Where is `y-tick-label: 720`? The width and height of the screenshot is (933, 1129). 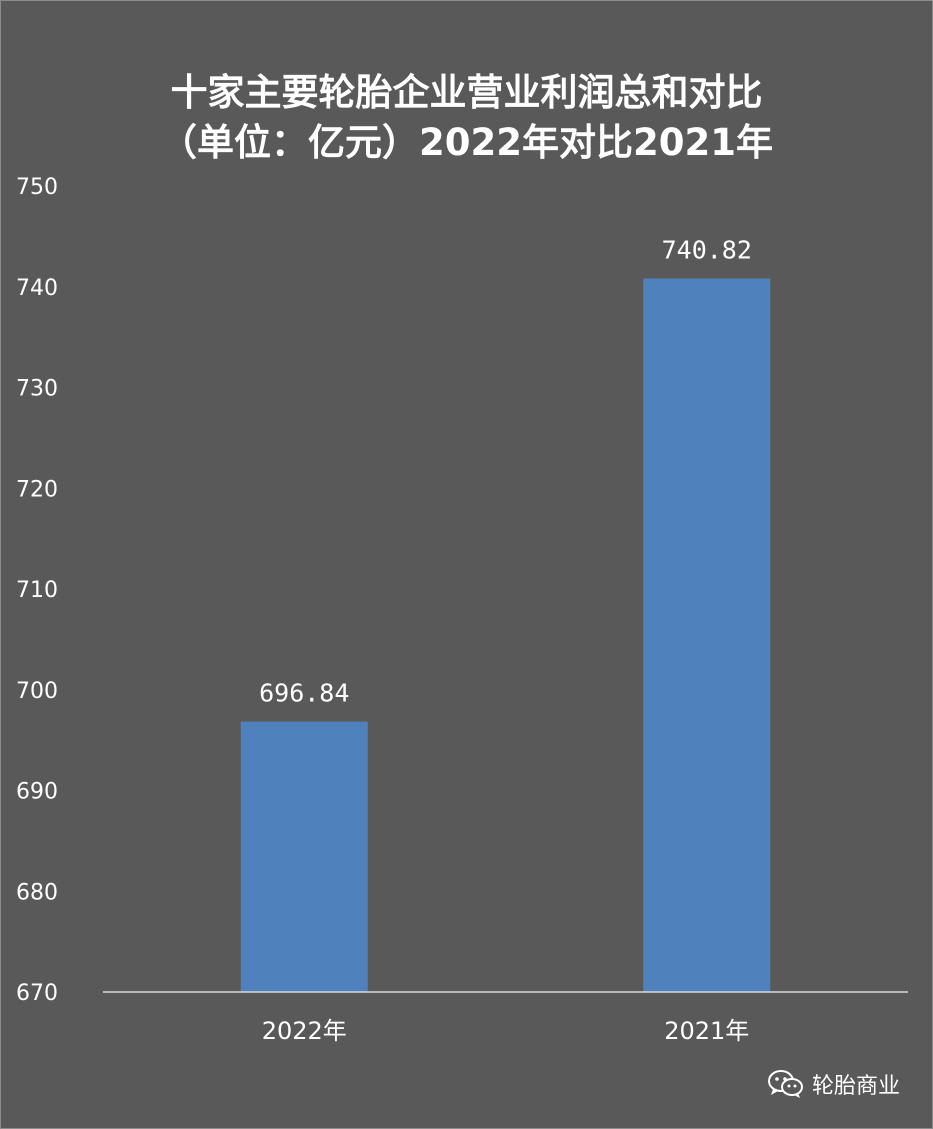 y-tick-label: 720 is located at coordinates (37, 489).